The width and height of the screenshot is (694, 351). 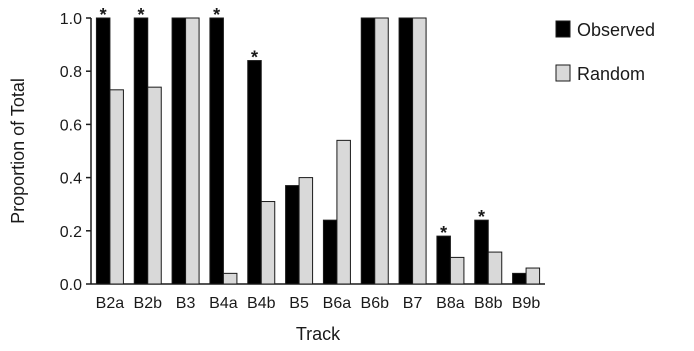 What do you see at coordinates (116, 187) in the screenshot?
I see `bar-random-b2a` at bounding box center [116, 187].